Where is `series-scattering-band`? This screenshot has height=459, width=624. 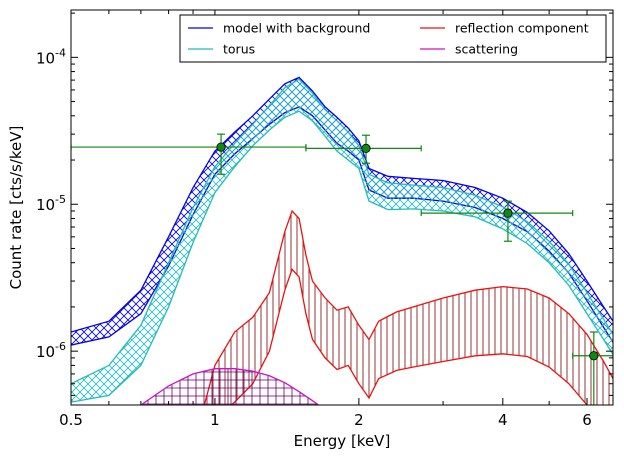
series-scattering-band is located at coordinates (229, 386).